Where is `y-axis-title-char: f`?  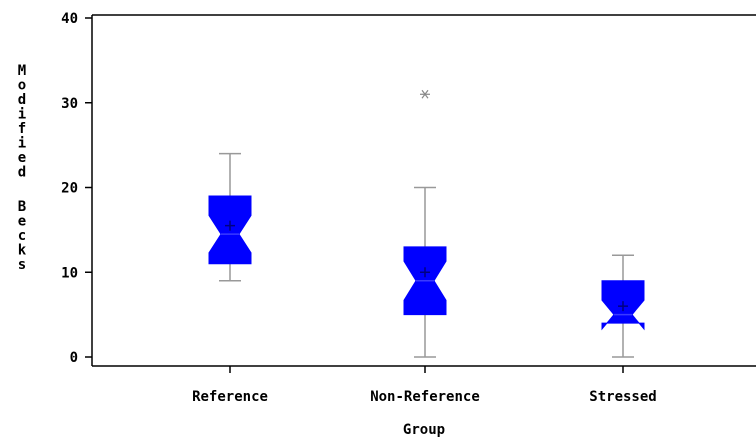
y-axis-title-char: f is located at coordinates (22, 129).